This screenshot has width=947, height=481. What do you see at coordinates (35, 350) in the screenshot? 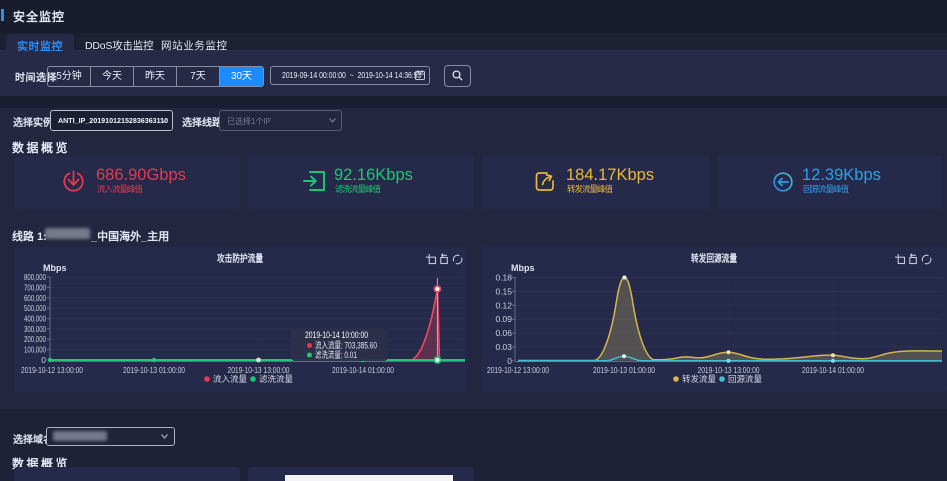
I see `svg-text: 100,000` at bounding box center [35, 350].